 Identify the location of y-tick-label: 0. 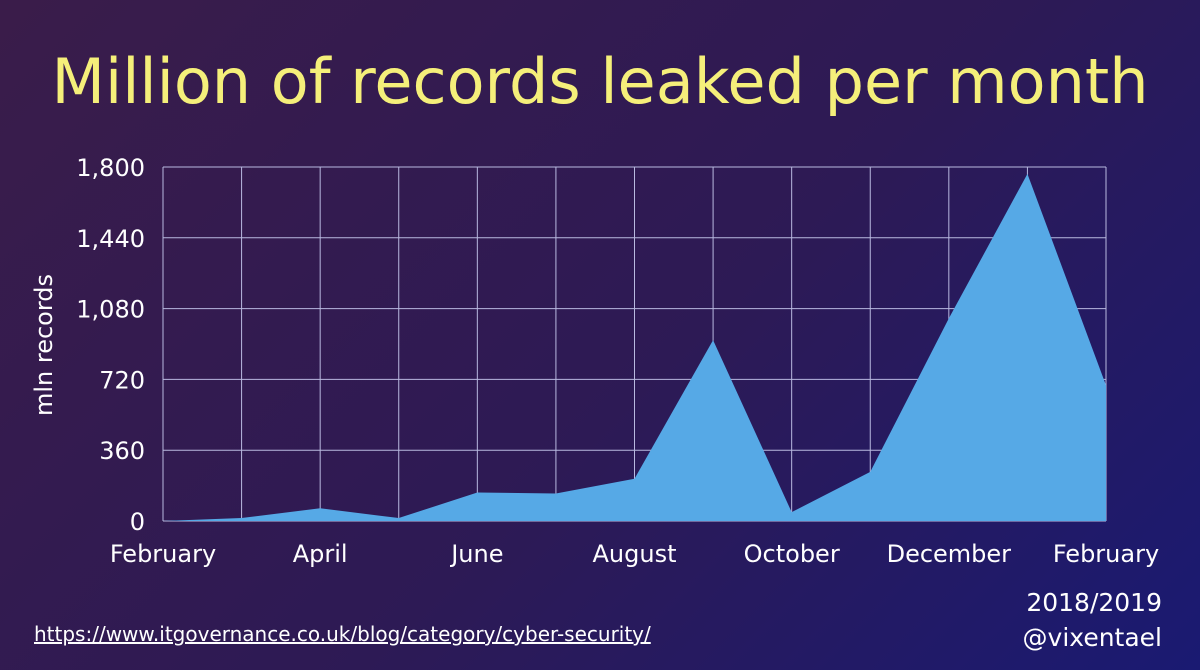
(137, 522).